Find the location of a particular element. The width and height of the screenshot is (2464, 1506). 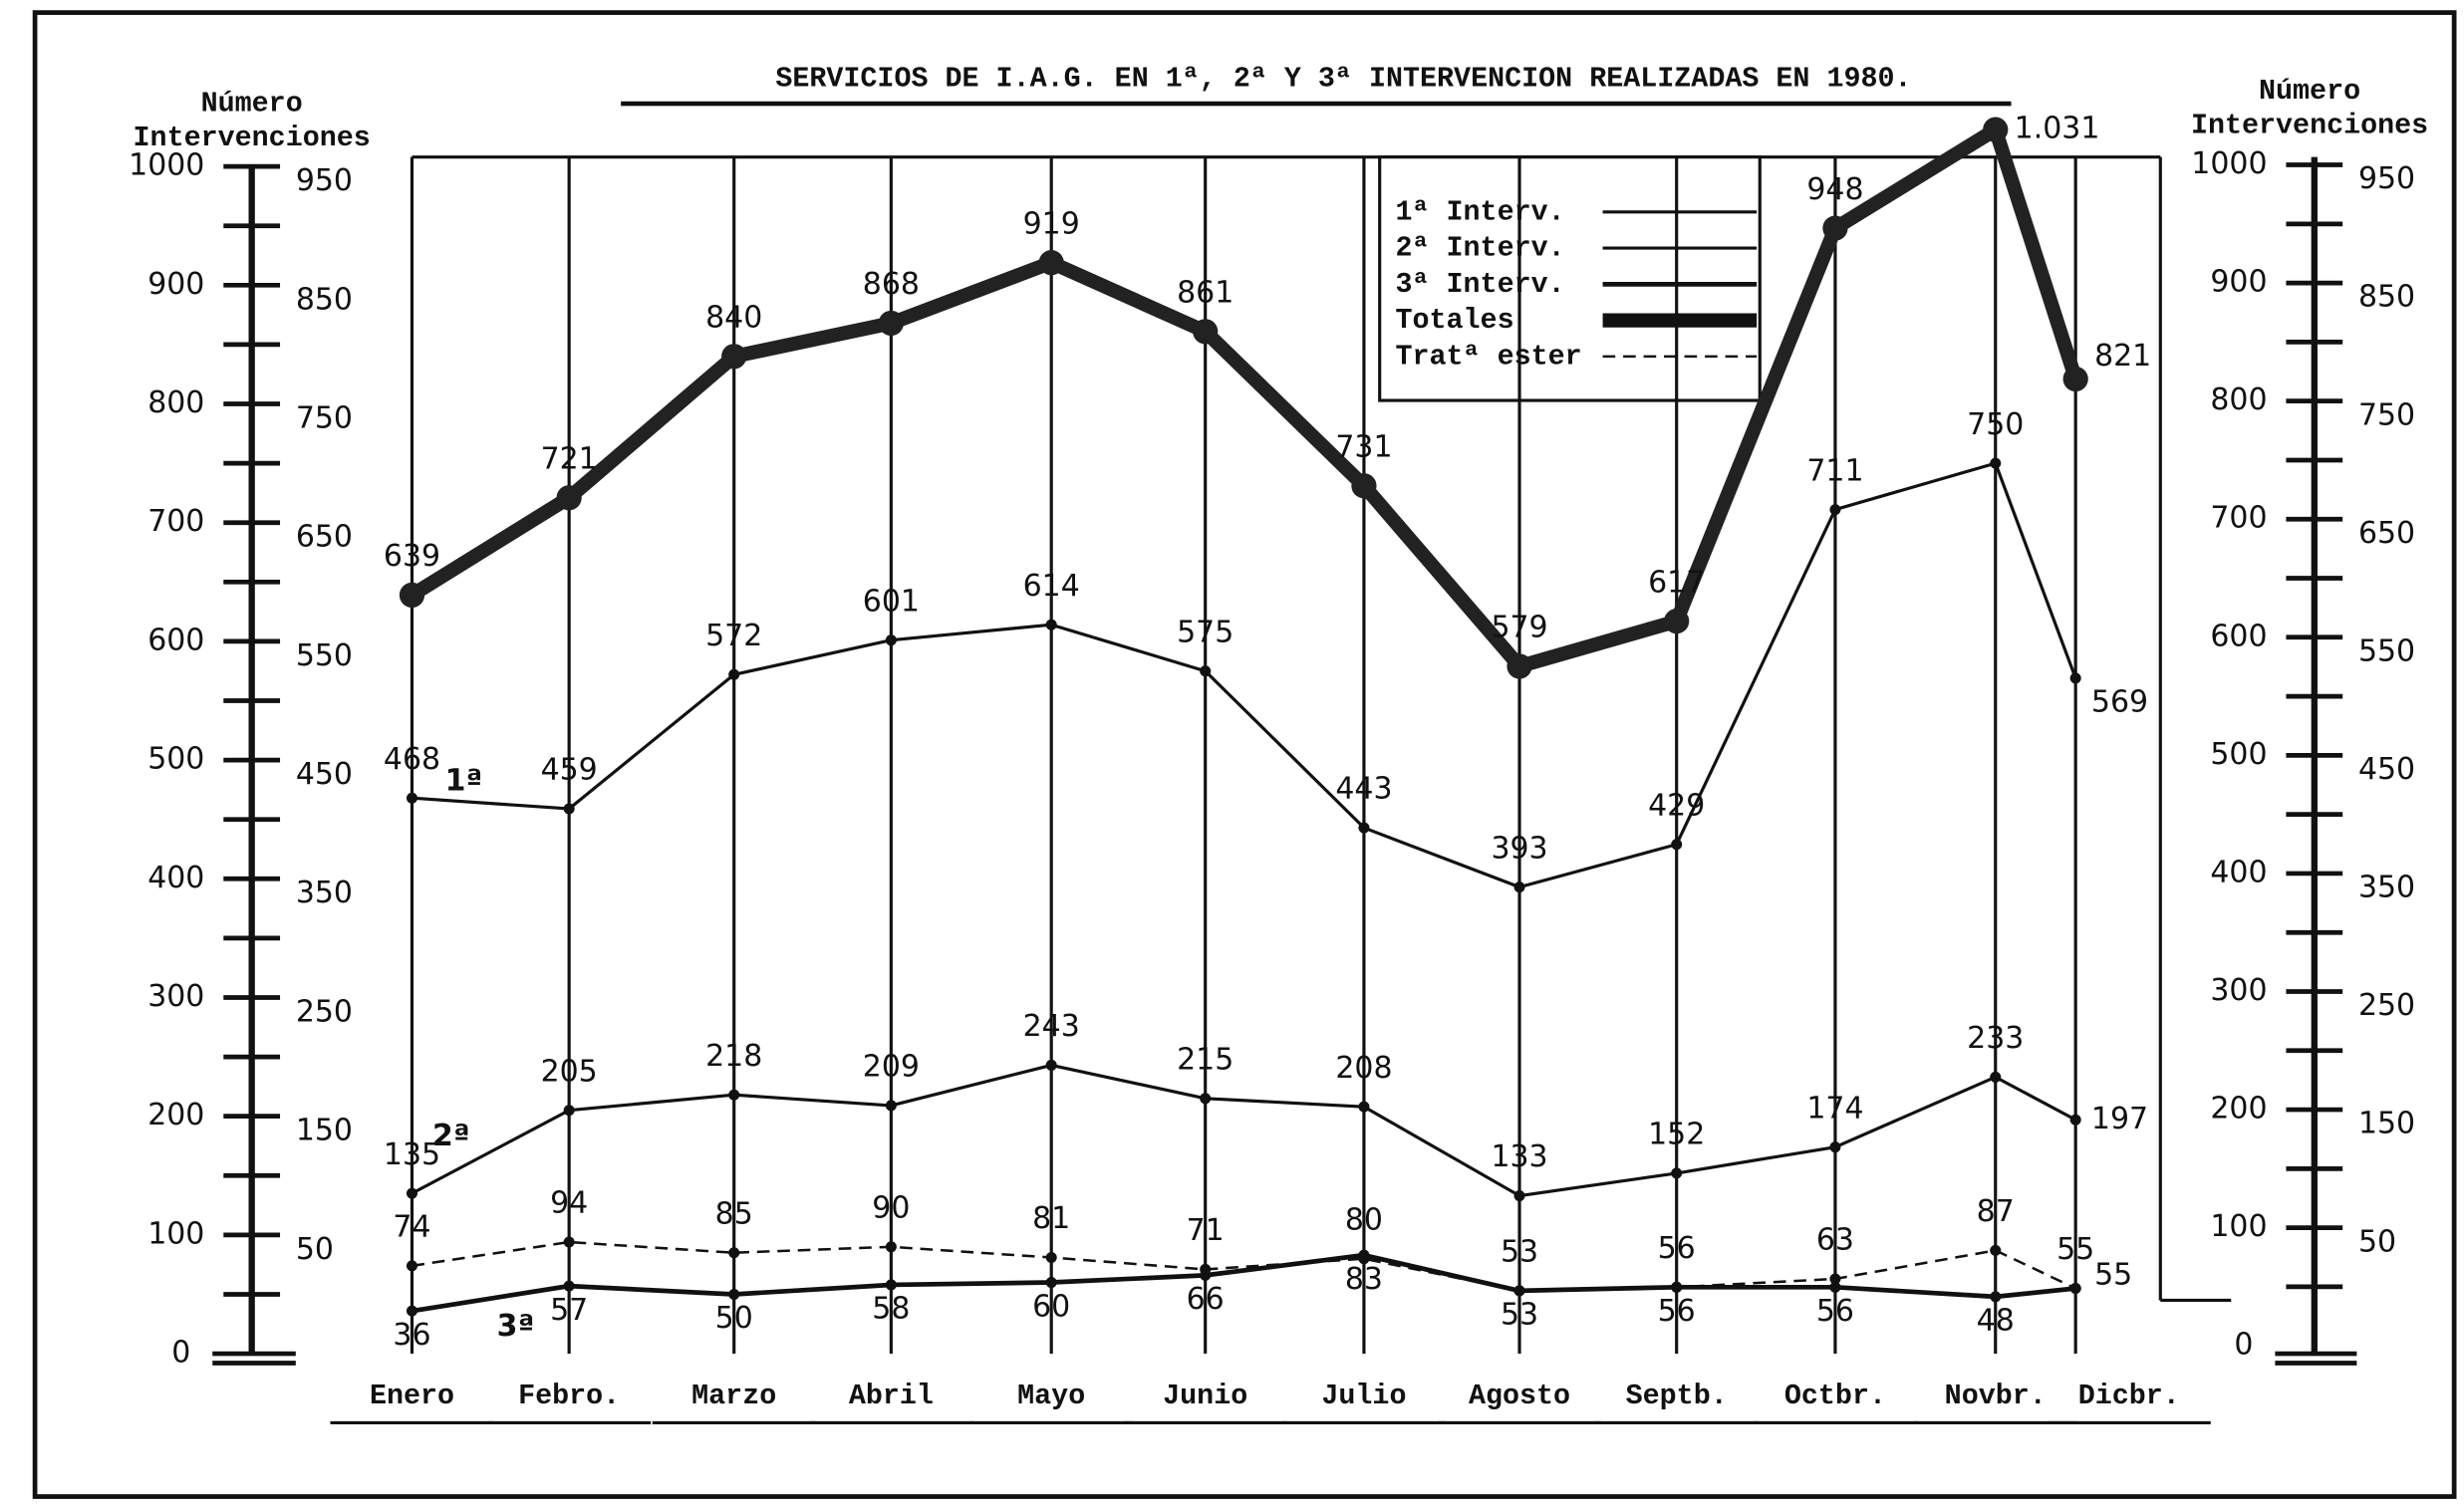

x-tick-label: Dicbr. is located at coordinates (2129, 1396).